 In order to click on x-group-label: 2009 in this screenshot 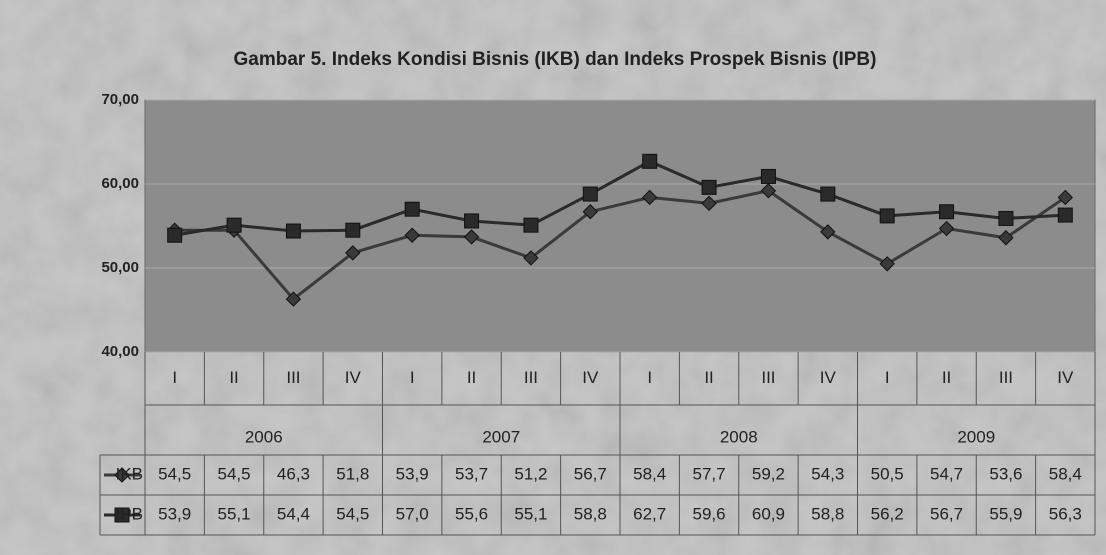, I will do `click(976, 436)`.